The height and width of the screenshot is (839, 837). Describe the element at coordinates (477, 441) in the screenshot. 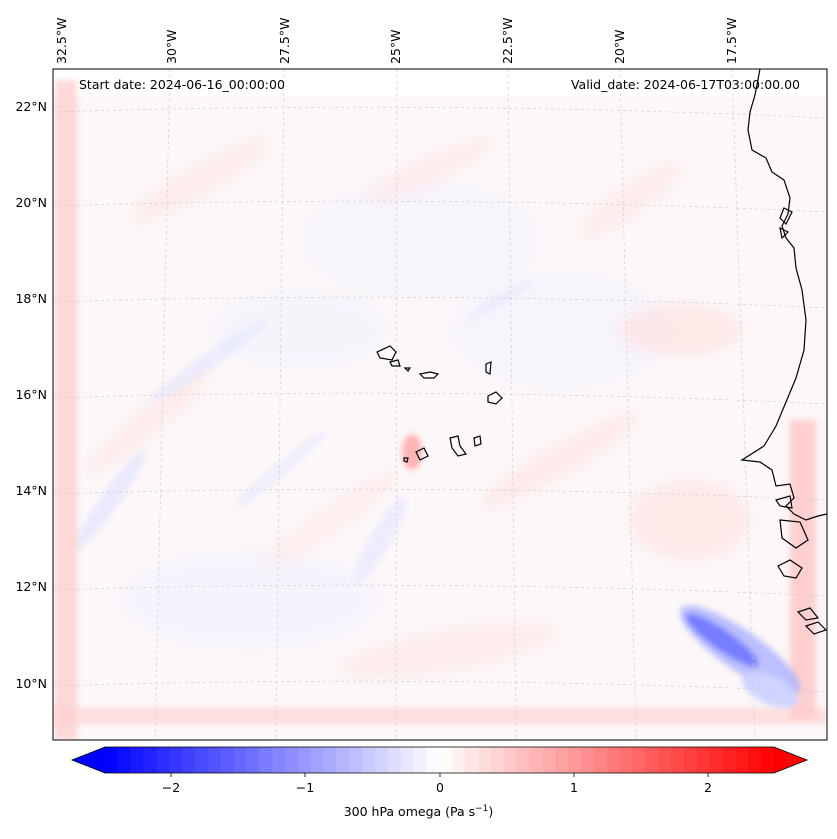

I see `island-maio` at that location.